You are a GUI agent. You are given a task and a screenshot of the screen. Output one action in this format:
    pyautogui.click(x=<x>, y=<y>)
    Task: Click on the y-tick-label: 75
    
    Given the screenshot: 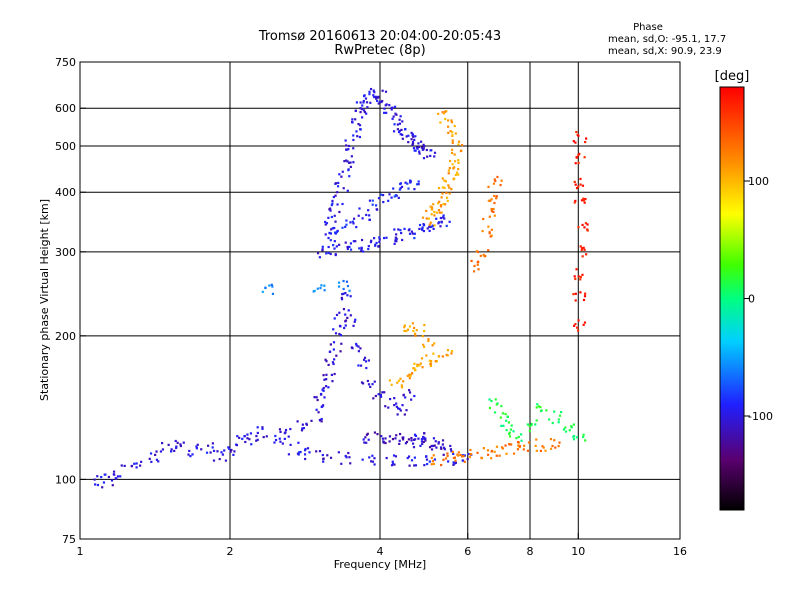 What is the action you would take?
    pyautogui.click(x=69, y=539)
    